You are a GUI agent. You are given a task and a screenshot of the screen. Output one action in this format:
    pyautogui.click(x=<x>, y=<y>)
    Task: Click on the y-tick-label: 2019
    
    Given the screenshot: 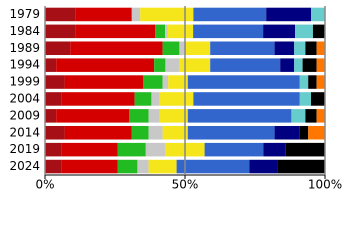 What is the action you would take?
    pyautogui.click(x=24, y=149)
    